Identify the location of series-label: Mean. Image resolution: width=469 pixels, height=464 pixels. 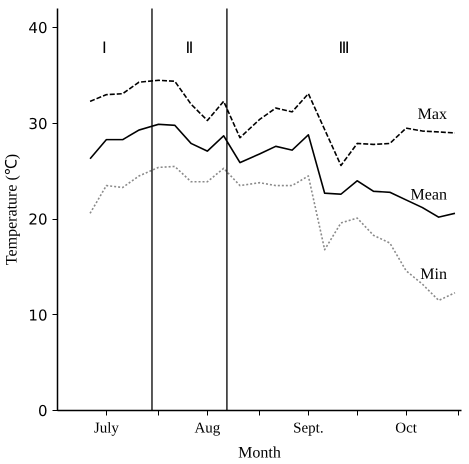
(428, 195).